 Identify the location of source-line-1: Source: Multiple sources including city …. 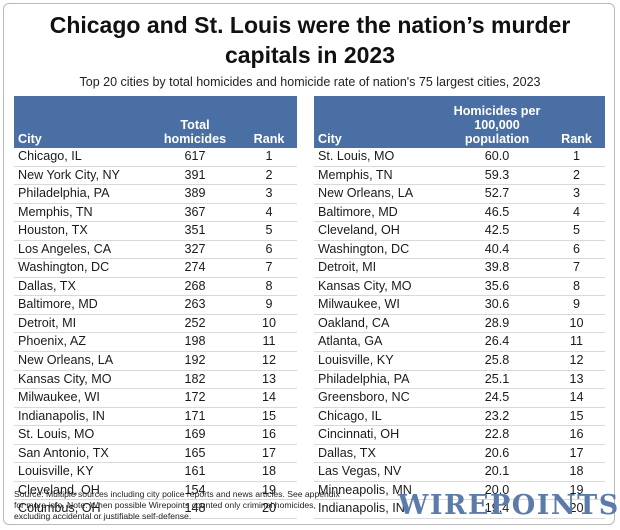
(177, 494).